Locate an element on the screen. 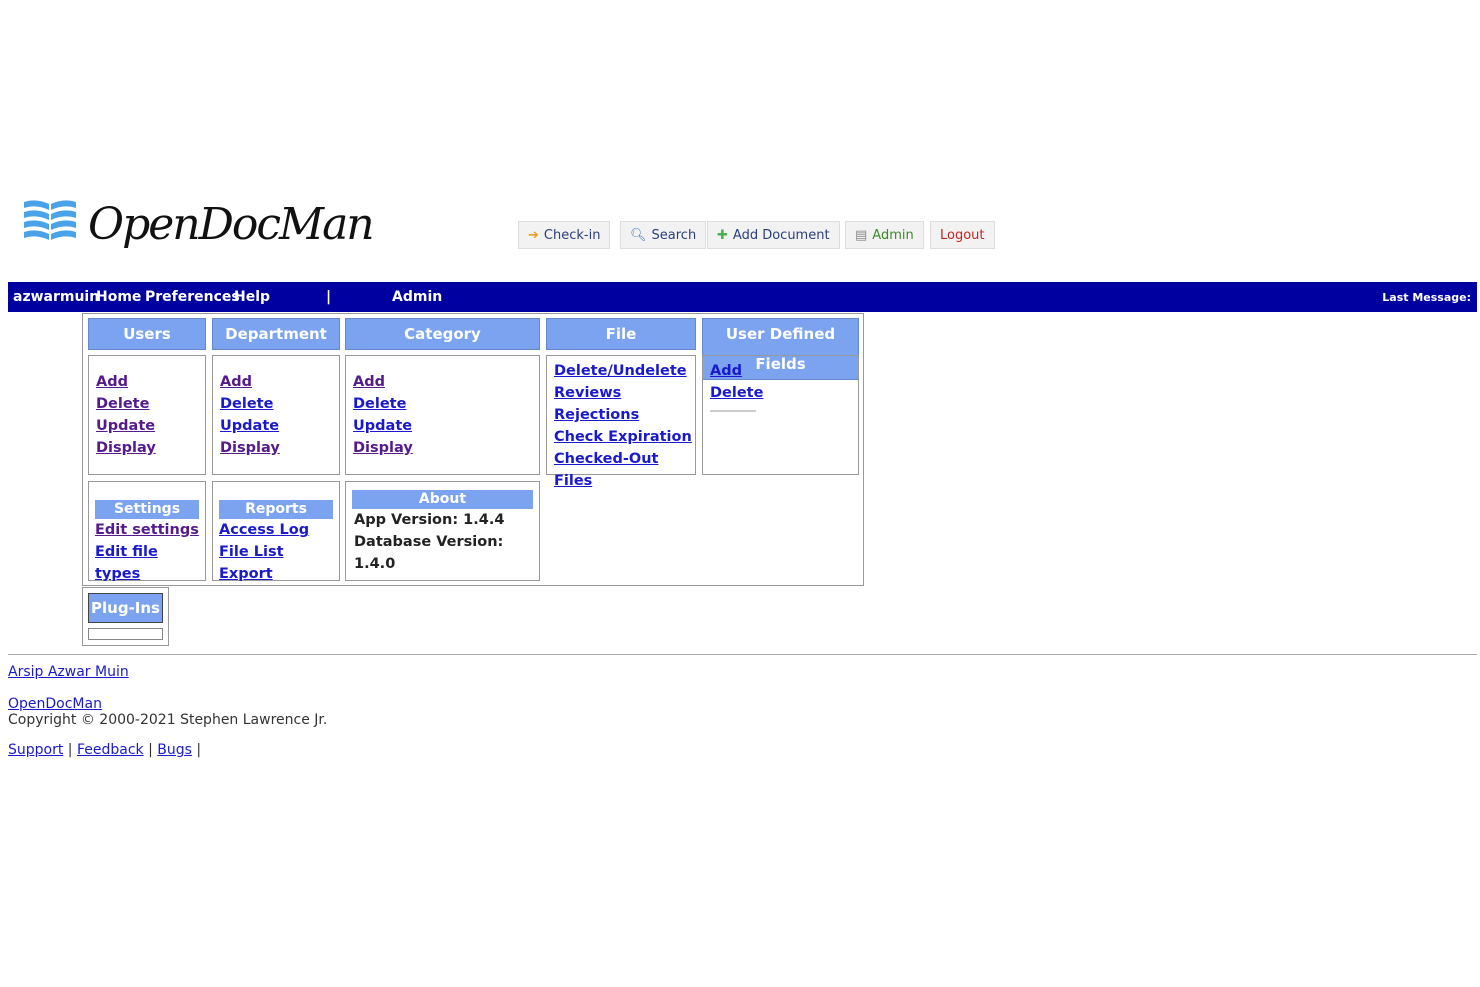  plugins-header: Plug-Ins is located at coordinates (125, 608).